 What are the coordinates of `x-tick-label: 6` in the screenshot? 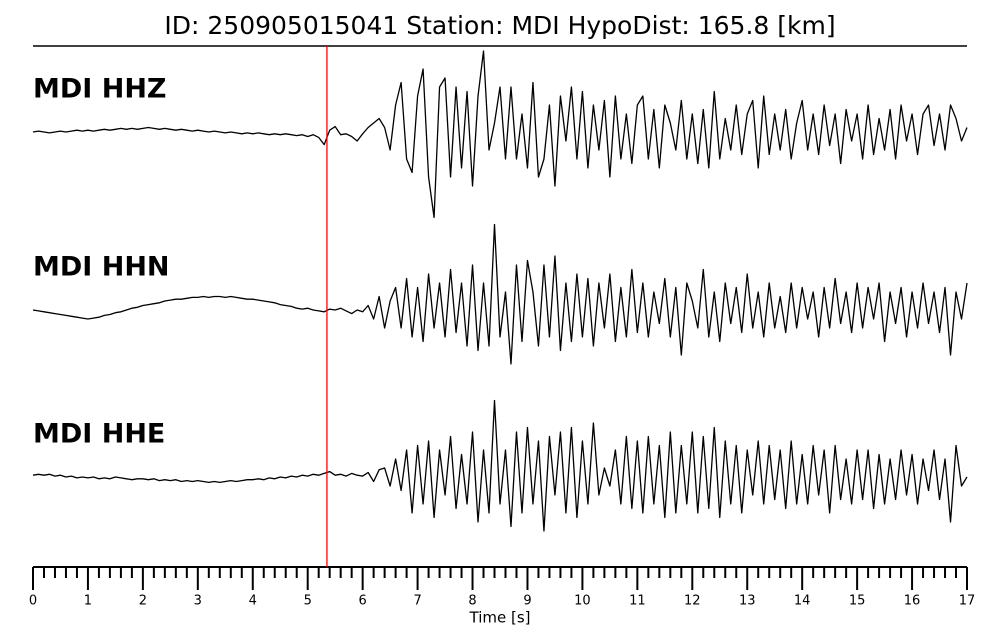 It's located at (363, 601).